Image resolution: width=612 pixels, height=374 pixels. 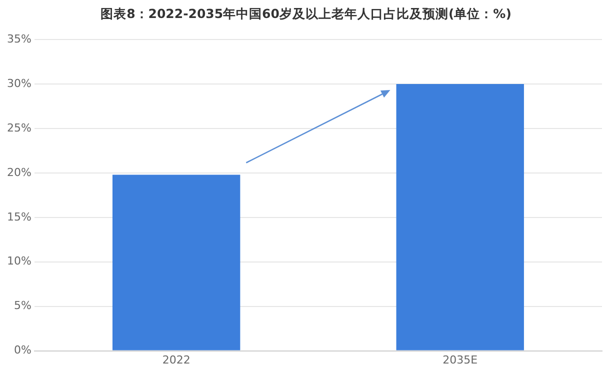 What do you see at coordinates (19, 127) in the screenshot?
I see `y-tick-label: 25%` at bounding box center [19, 127].